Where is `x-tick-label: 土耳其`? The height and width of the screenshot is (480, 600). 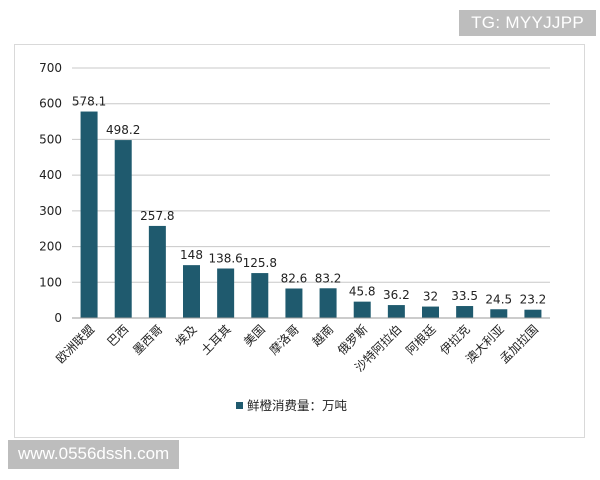
x-tick-label: 土耳其 is located at coordinates (215, 339).